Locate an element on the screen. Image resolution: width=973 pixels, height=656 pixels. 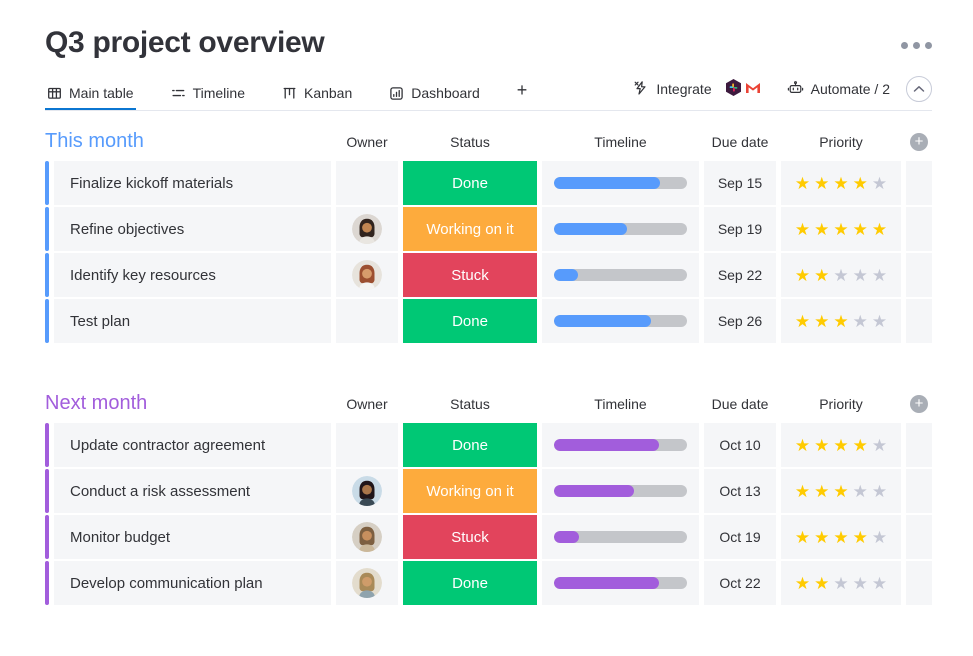
table-row: Monitor budget Stuck Oct 19 ★ ★ ★ ★ ★ is located at coordinates (488, 537).